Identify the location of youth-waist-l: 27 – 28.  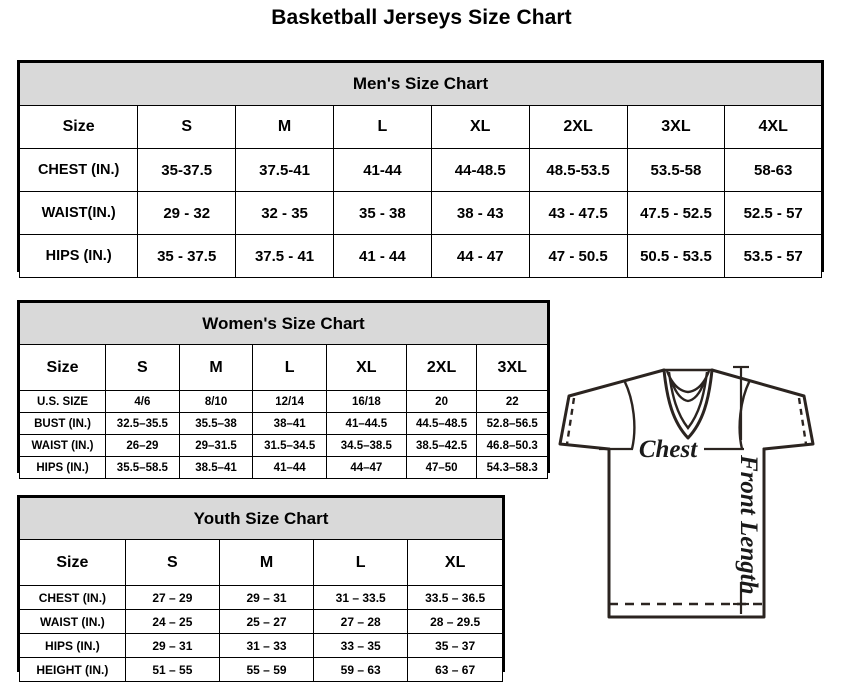
(361, 621).